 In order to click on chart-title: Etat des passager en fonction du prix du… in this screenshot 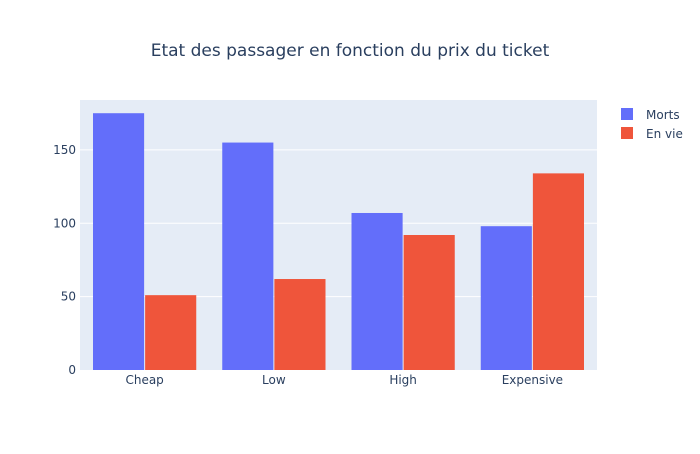, I will do `click(350, 51)`.